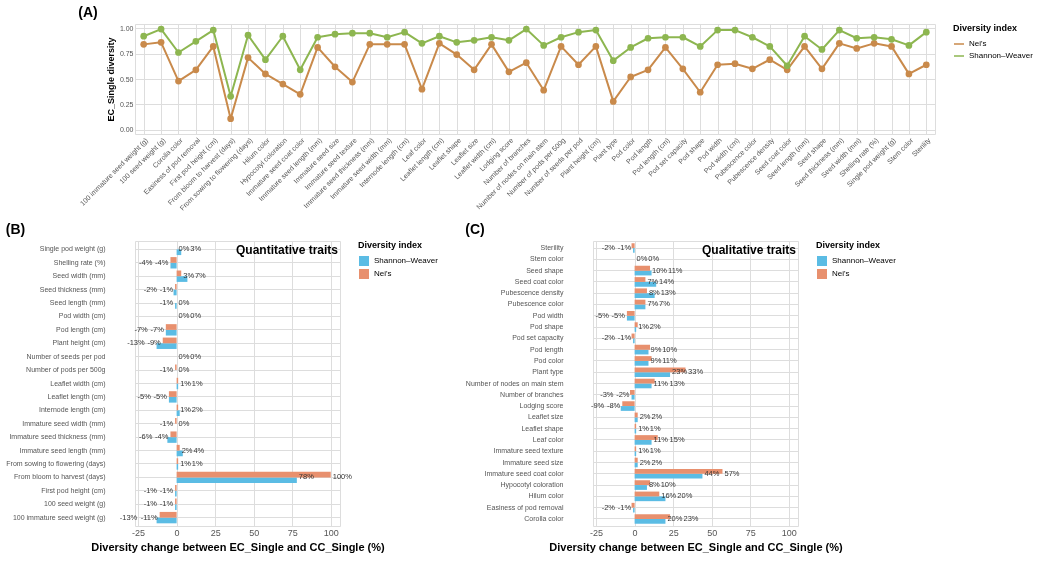 This screenshot has height=581, width=1052. Describe the element at coordinates (254, 532) in the screenshot. I see `x-tick-label: 50` at that location.